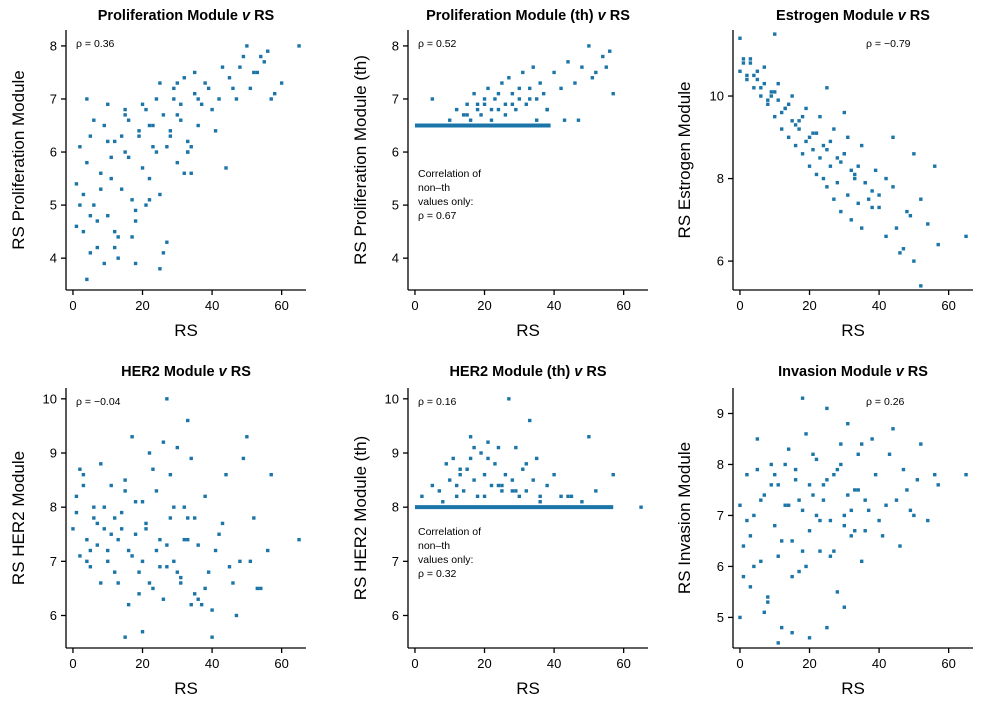 The image size is (992, 708). I want to click on note-annotation: Correlation of, so click(449, 532).